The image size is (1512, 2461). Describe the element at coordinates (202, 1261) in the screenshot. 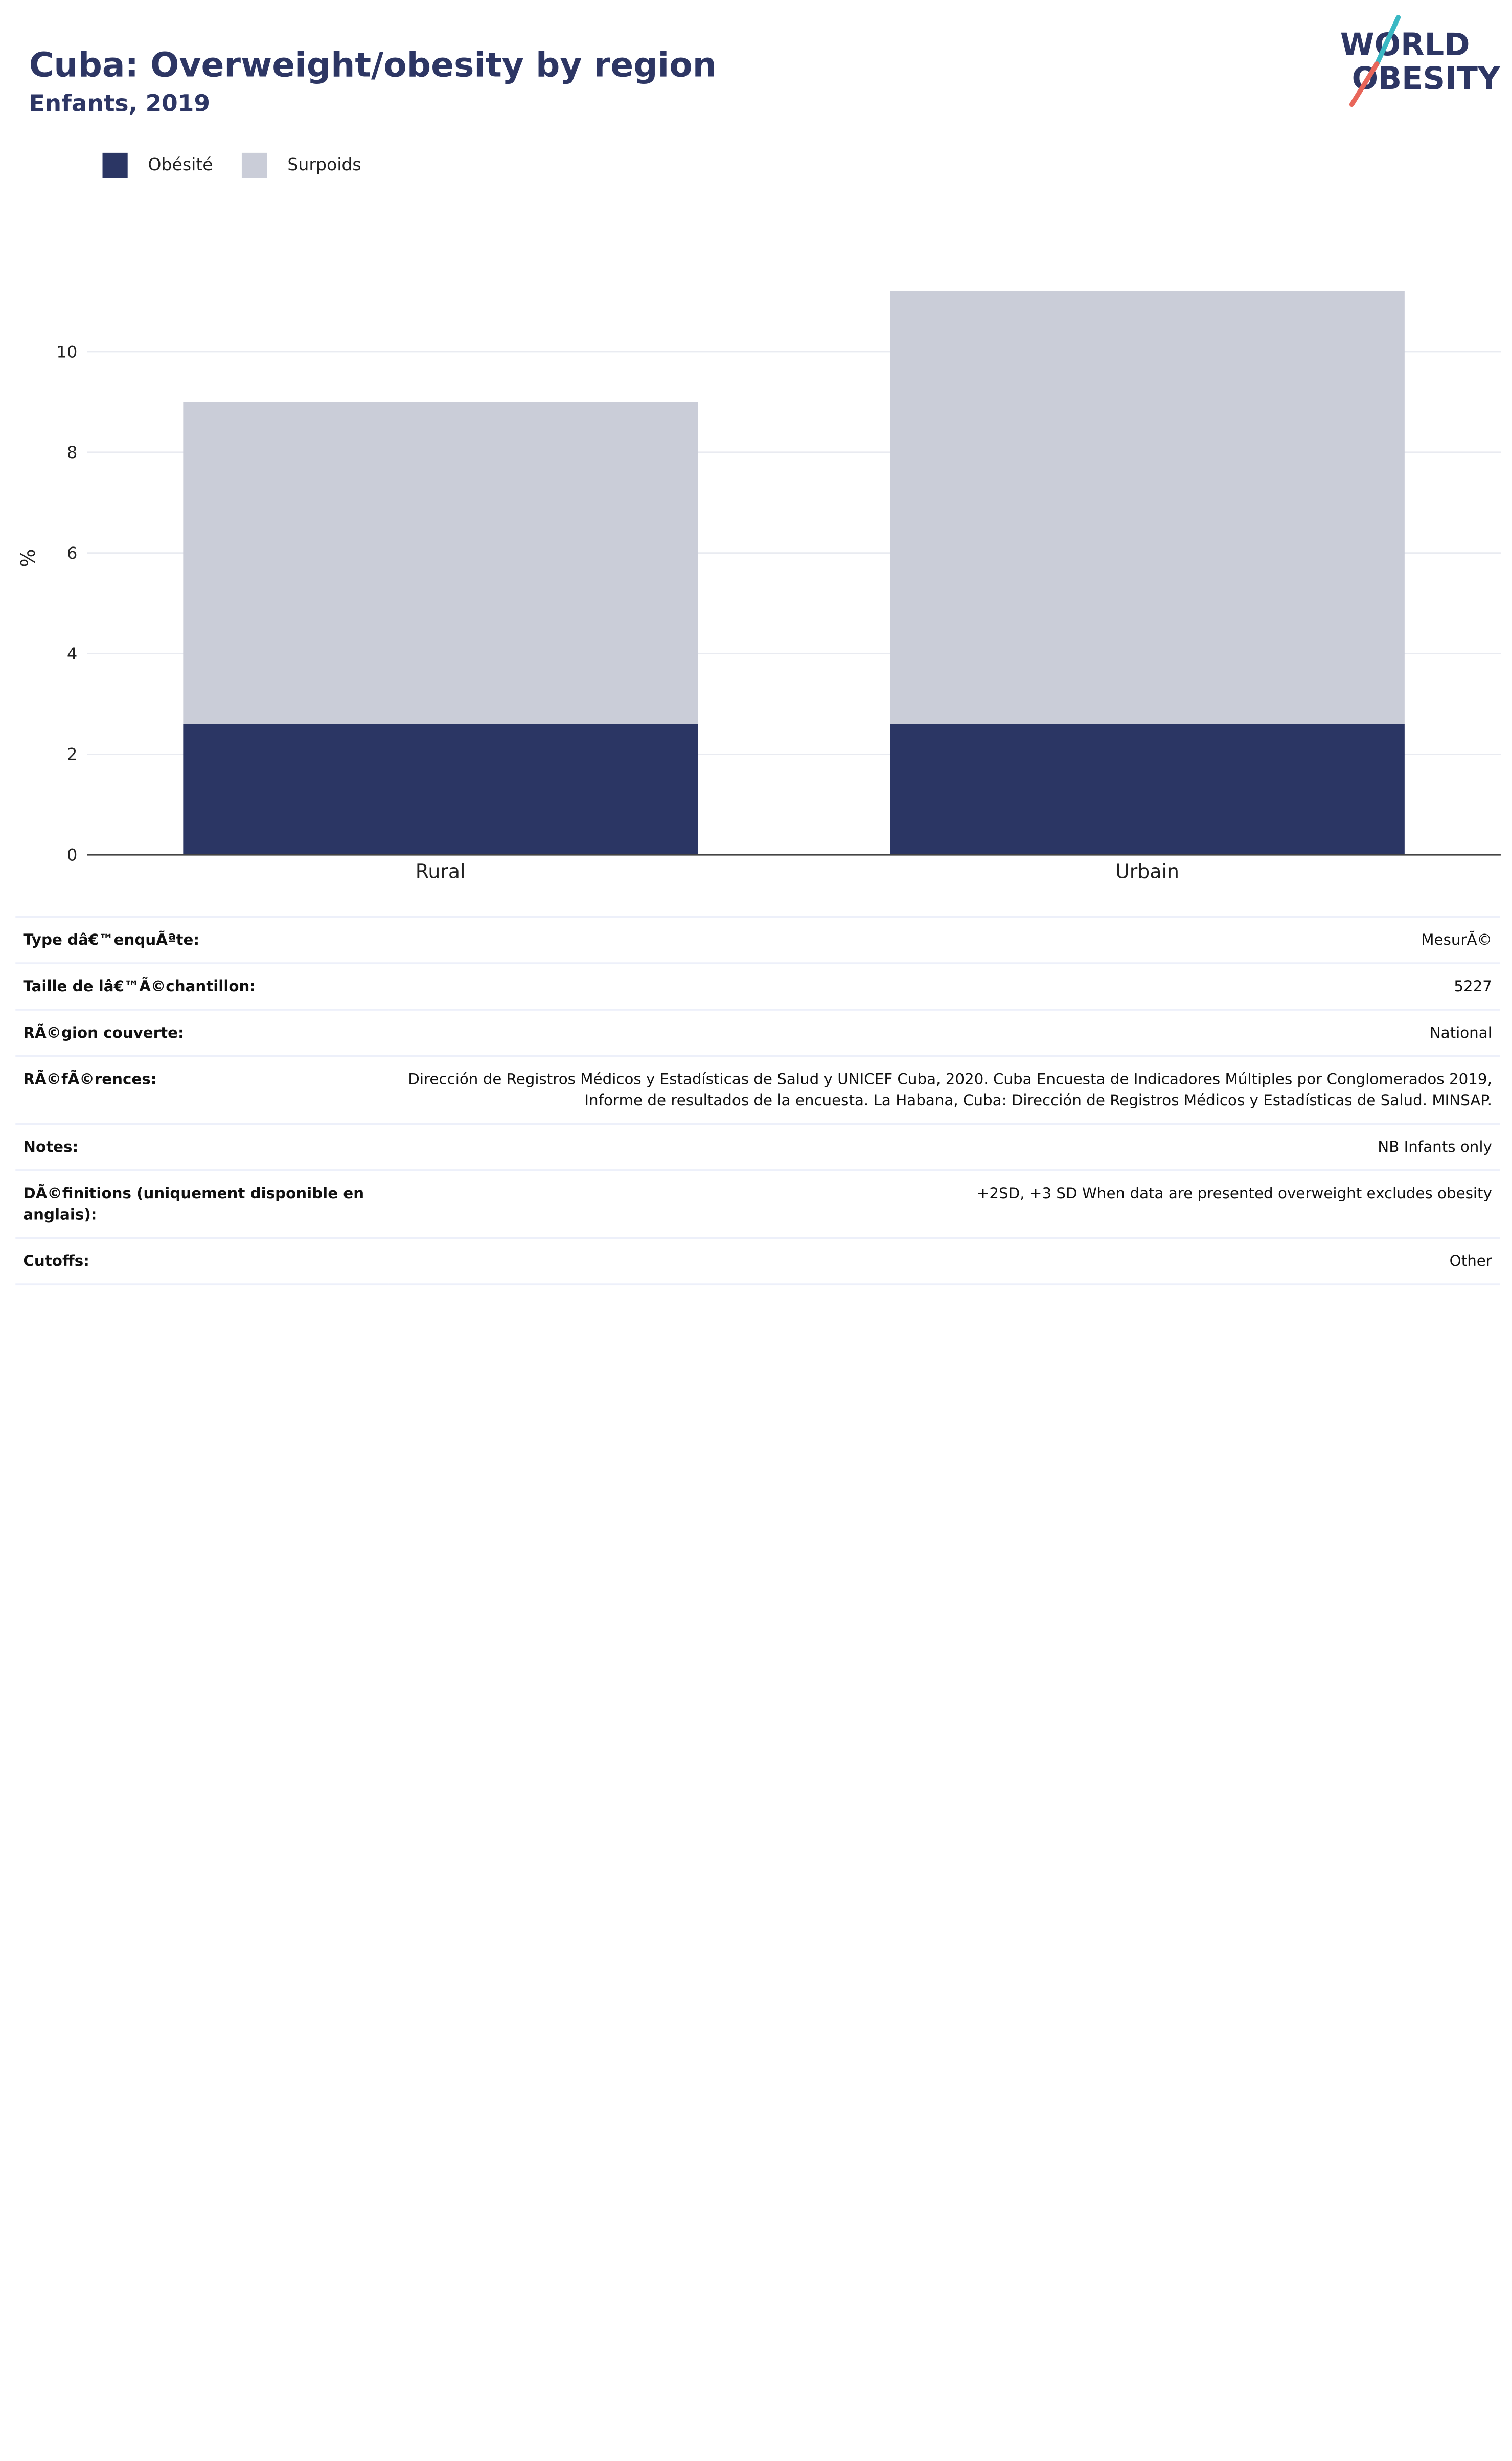

I see `table-row-label: Cutoffs:` at that location.